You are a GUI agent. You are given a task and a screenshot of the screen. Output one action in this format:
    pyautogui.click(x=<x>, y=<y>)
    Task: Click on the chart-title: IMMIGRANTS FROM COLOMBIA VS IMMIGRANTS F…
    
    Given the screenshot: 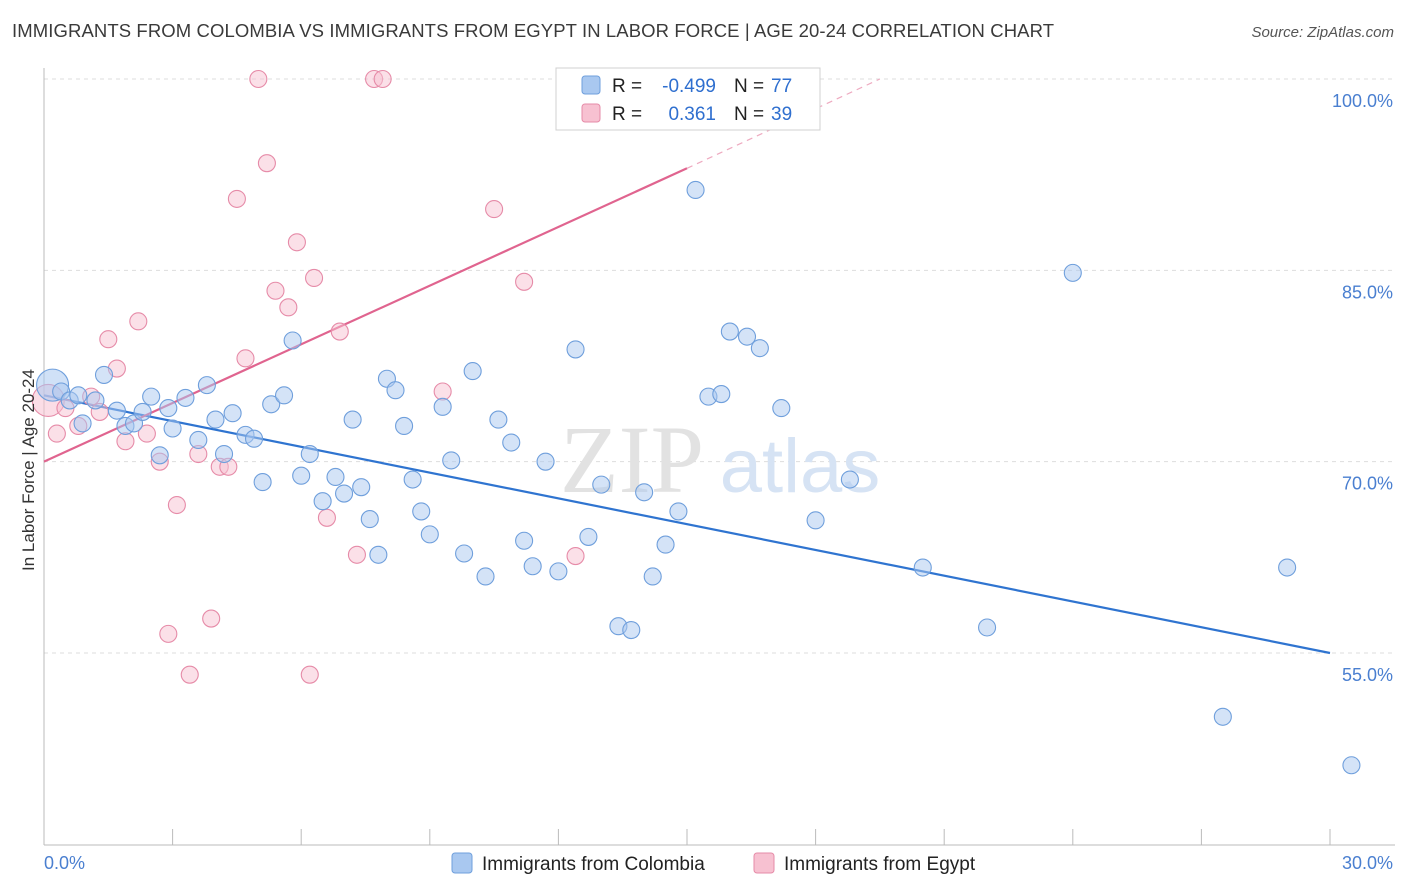 What is the action you would take?
    pyautogui.click(x=533, y=30)
    